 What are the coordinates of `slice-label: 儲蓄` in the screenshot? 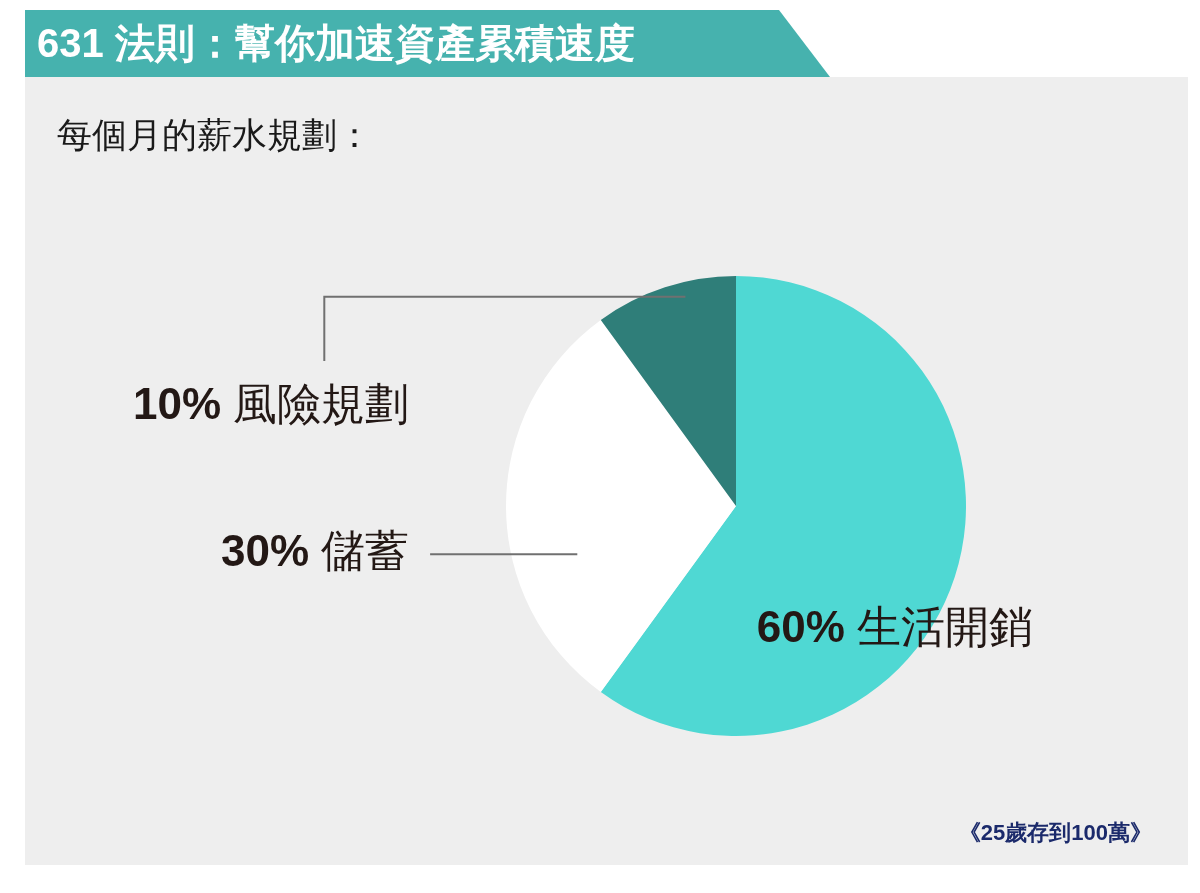 It's located at (365, 551).